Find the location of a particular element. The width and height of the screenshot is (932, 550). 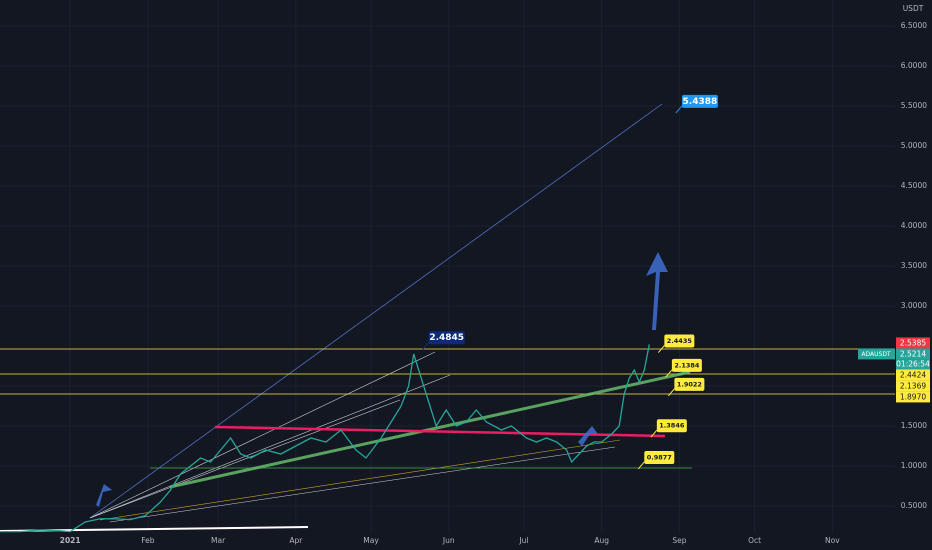

y-tick-label: 4.0000 is located at coordinates (914, 225).